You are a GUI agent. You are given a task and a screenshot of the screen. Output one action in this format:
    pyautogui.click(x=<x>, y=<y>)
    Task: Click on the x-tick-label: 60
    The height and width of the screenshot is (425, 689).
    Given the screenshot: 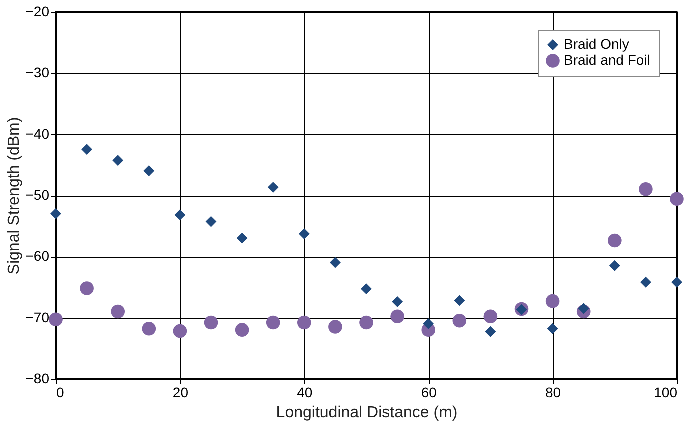 What is the action you would take?
    pyautogui.click(x=429, y=392)
    